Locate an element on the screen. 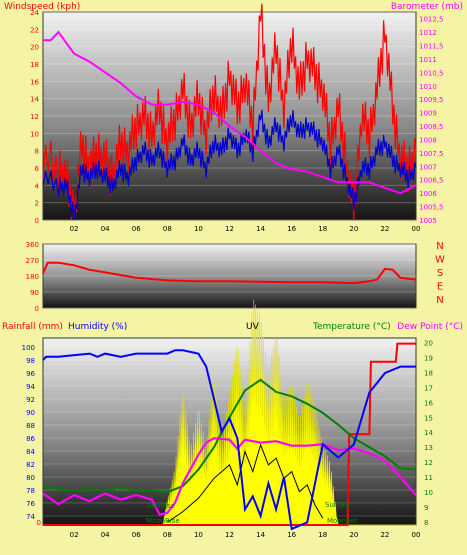 The width and height of the screenshot is (467, 555). time-tick-label: 08 is located at coordinates (167, 535).